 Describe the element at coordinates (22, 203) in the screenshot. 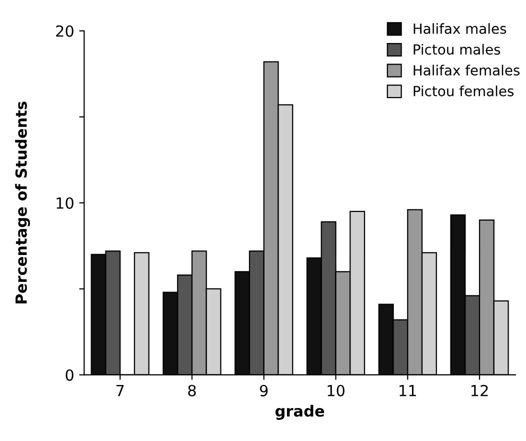

I see `y-axis-title: Percentage of Students` at that location.